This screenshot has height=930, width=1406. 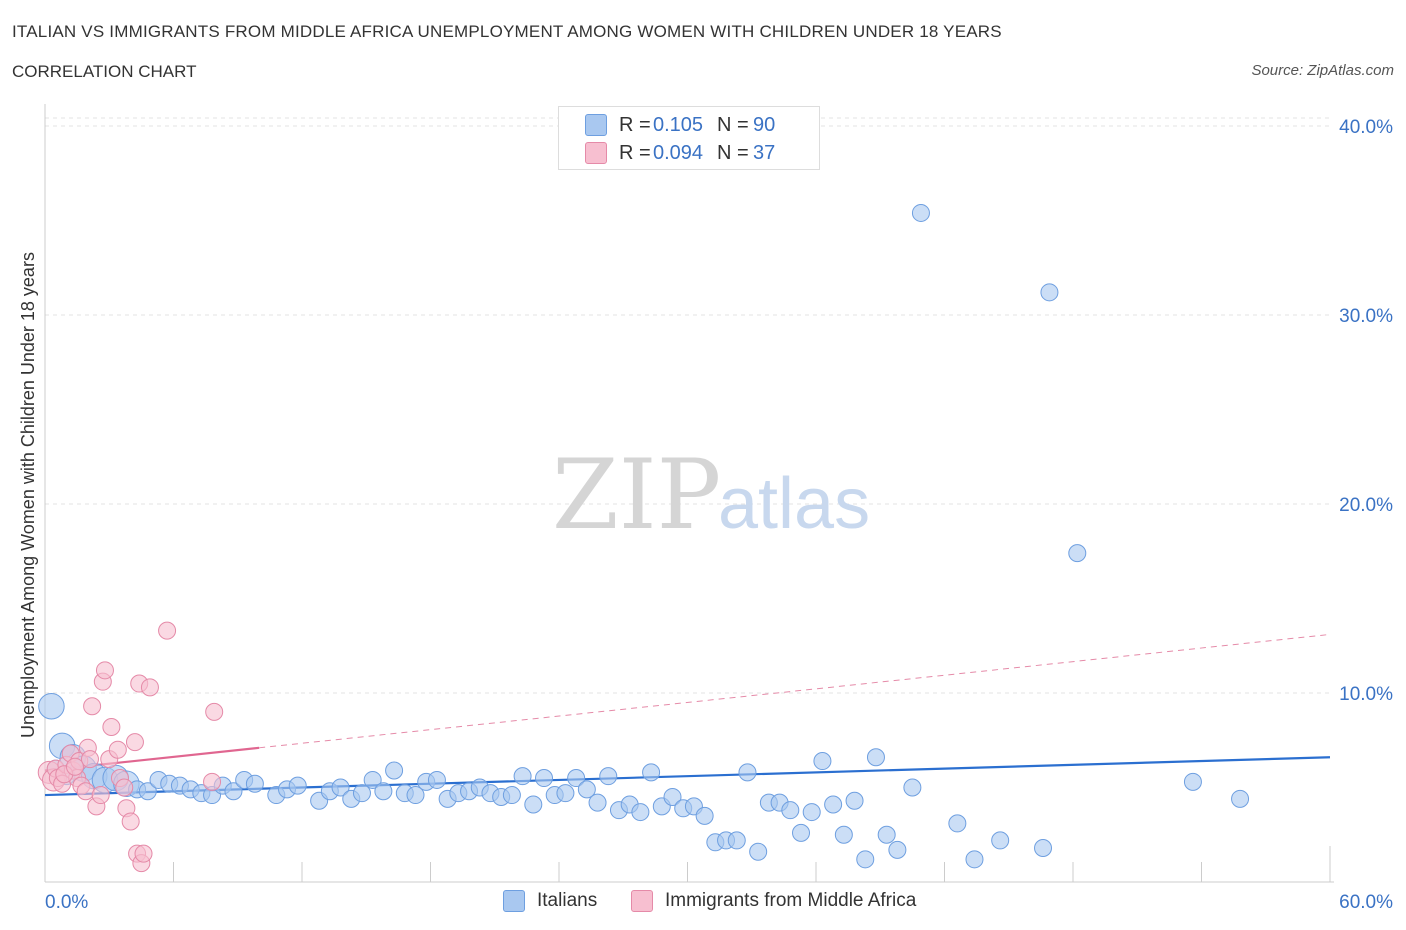 What do you see at coordinates (795, 691) in the screenshot?
I see `middle-africa-trend-extension` at bounding box center [795, 691].